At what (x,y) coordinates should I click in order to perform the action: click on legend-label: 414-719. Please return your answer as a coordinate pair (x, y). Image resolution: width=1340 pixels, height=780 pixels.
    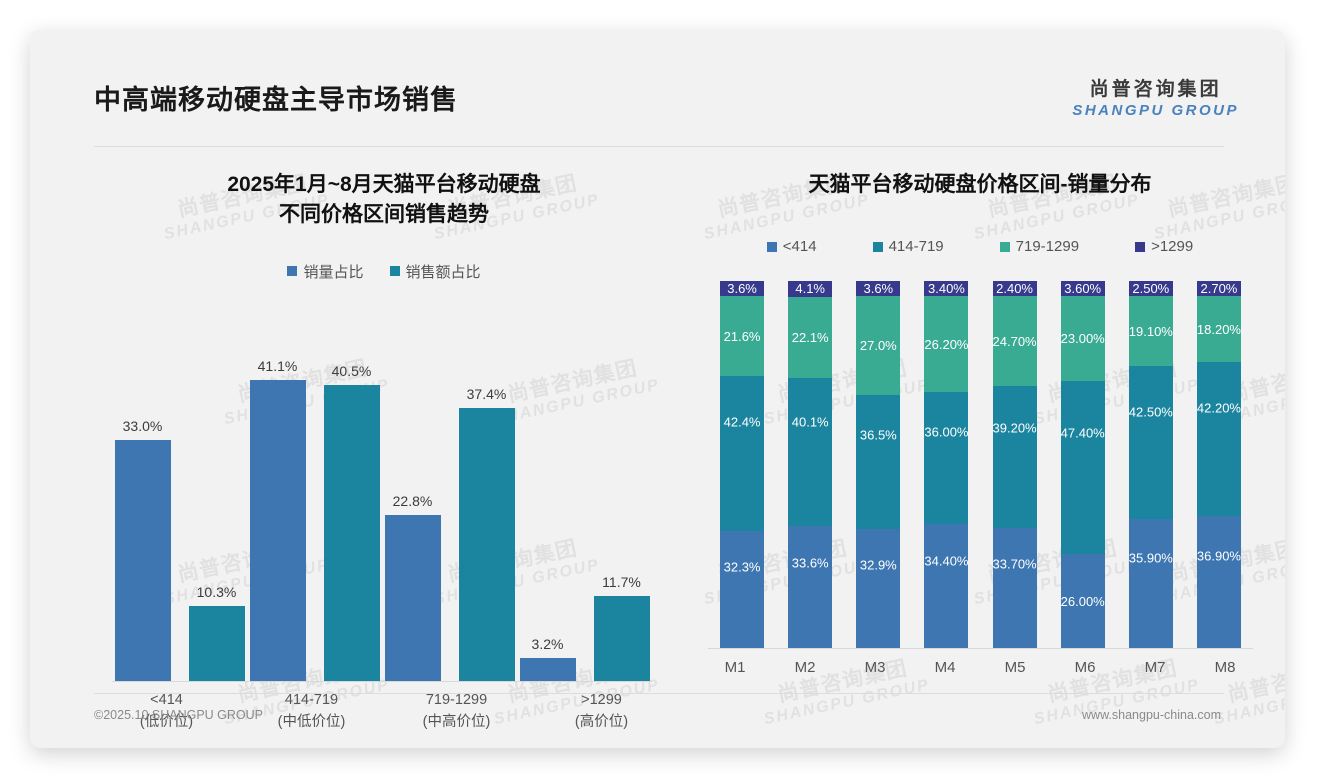
    Looking at the image, I should click on (916, 247).